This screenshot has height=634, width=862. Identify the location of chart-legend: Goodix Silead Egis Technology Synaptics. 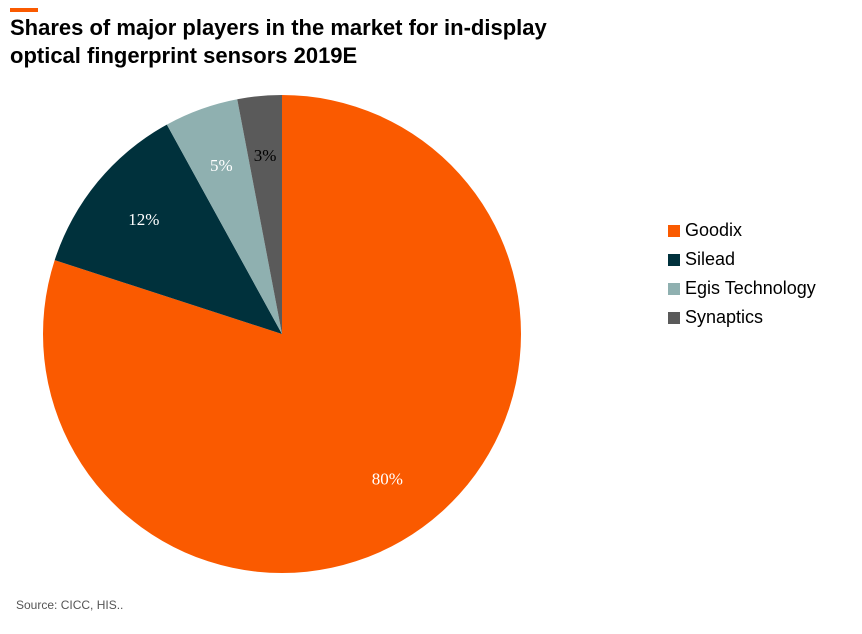
(742, 274).